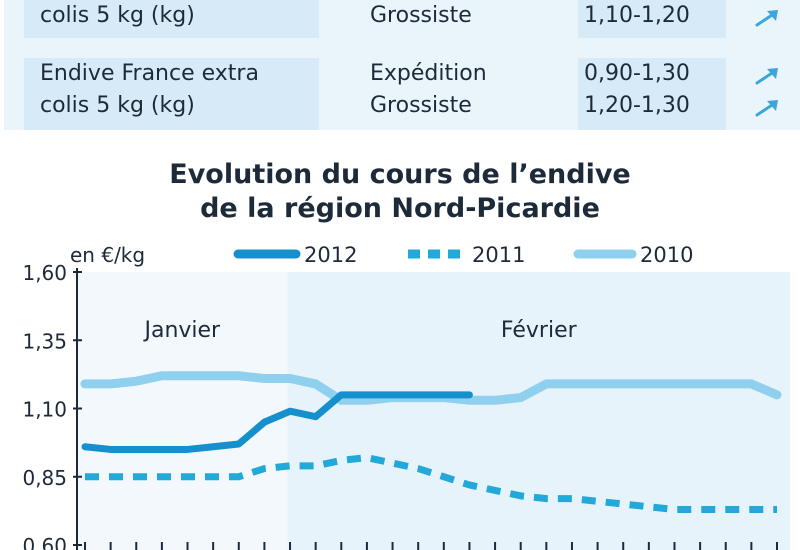 The width and height of the screenshot is (800, 550). Describe the element at coordinates (400, 208) in the screenshot. I see `chart-title-line: de la région Nord-Picardie` at that location.